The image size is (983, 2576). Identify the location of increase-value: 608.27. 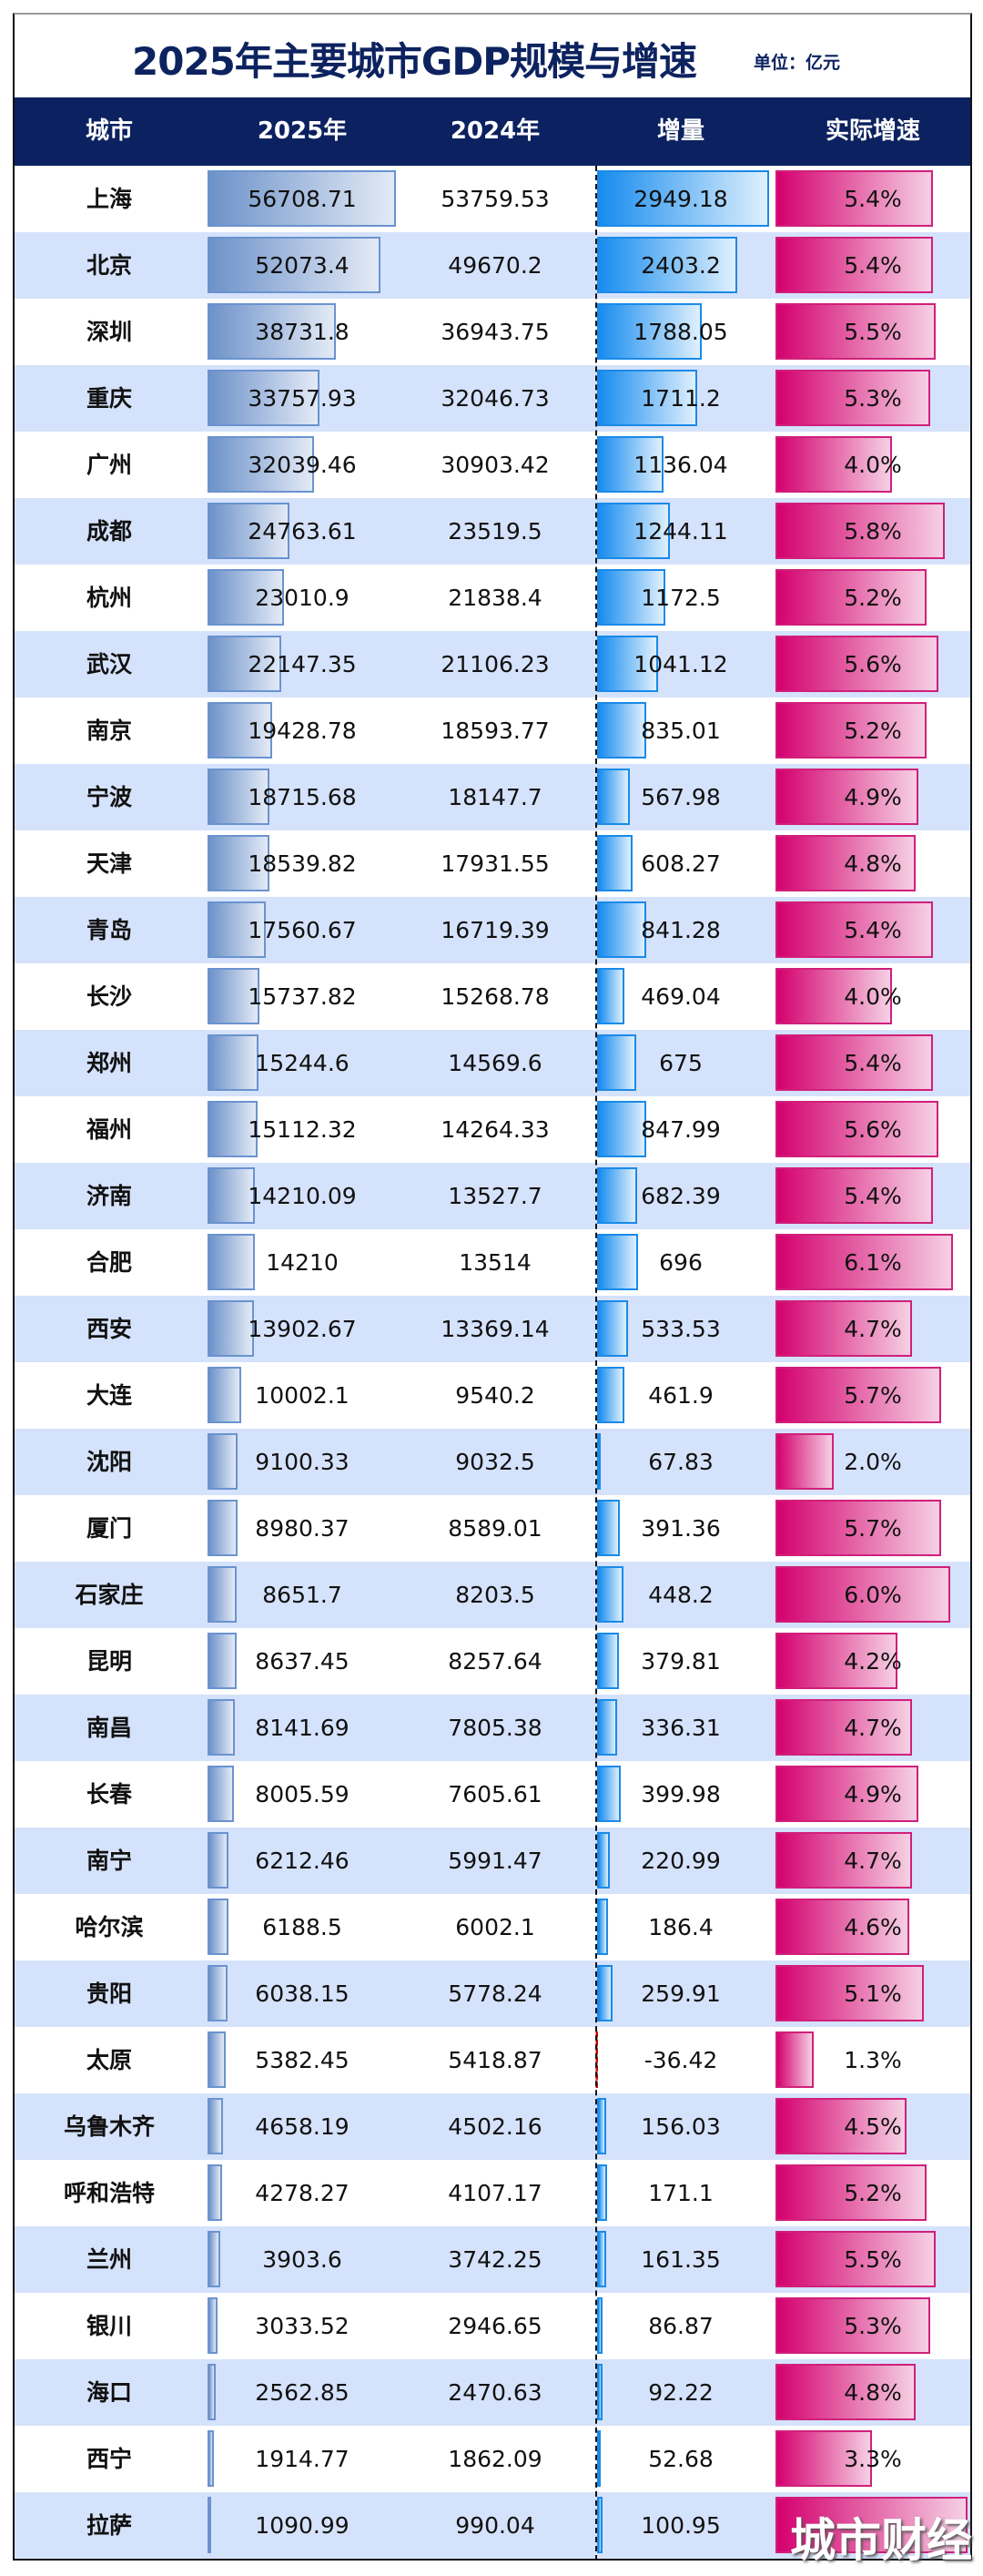
(681, 863).